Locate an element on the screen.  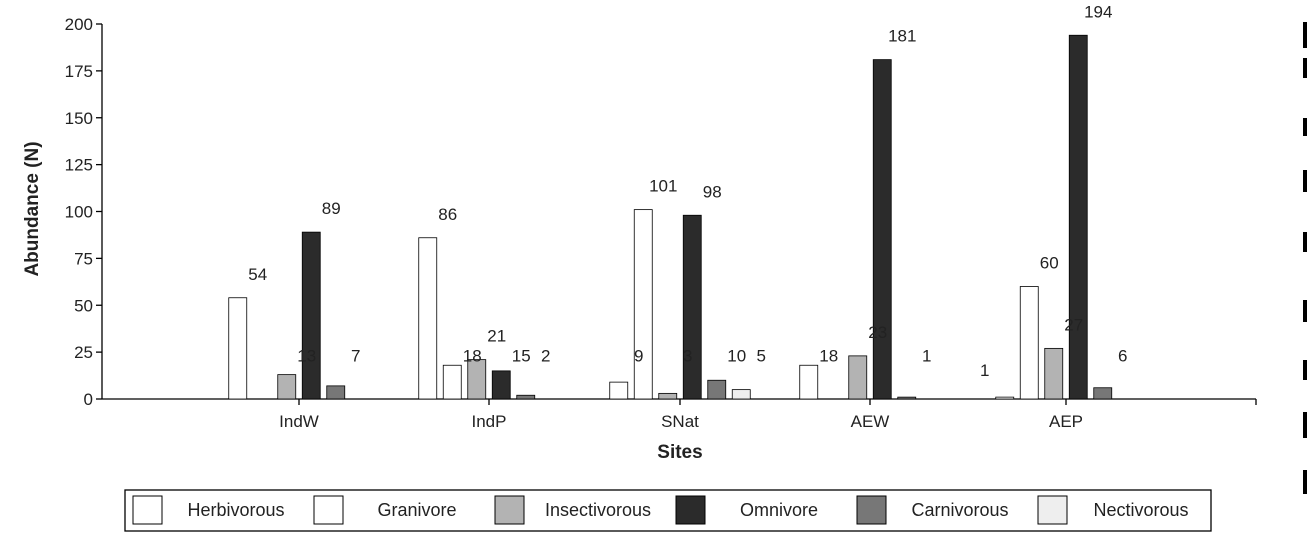
y-tick-label: 150 is located at coordinates (79, 118).